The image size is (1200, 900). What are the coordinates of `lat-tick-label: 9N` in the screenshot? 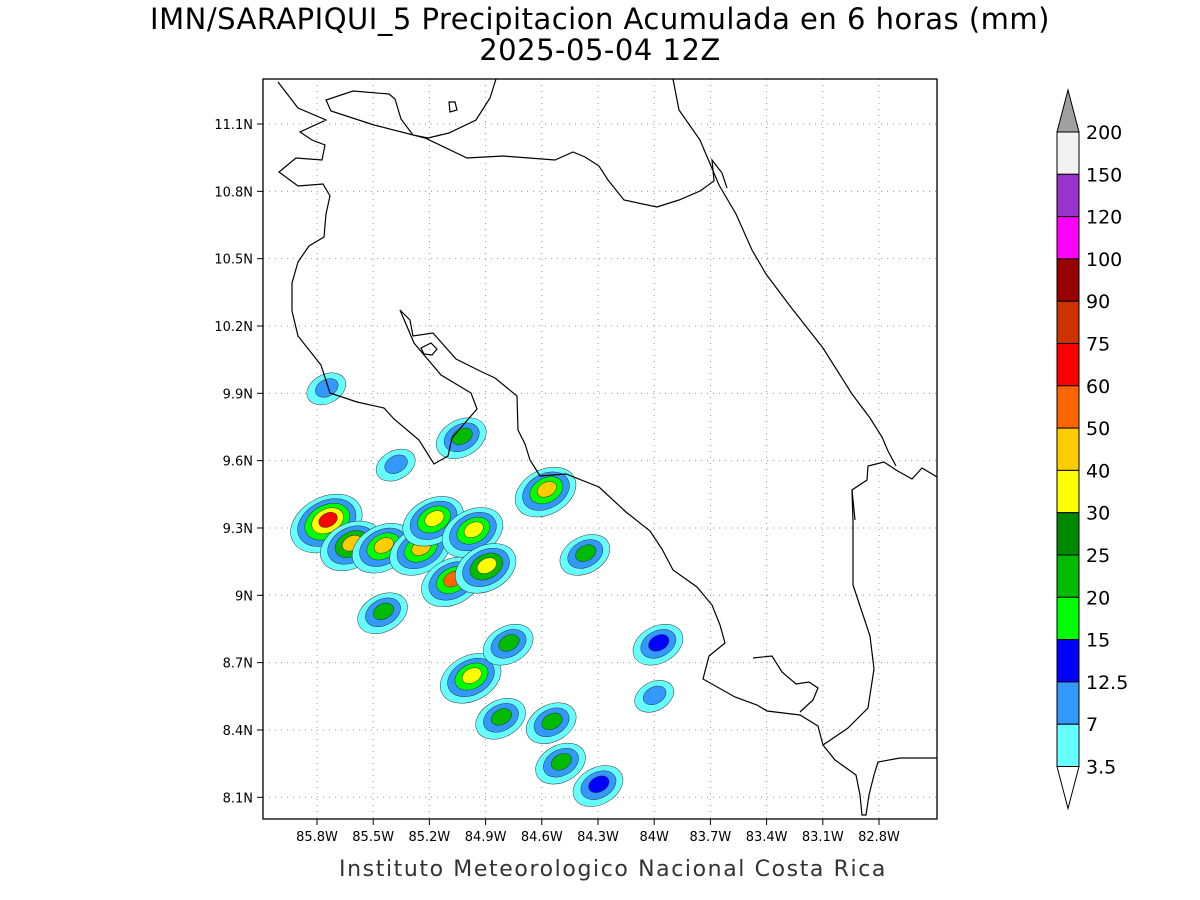 It's located at (244, 596).